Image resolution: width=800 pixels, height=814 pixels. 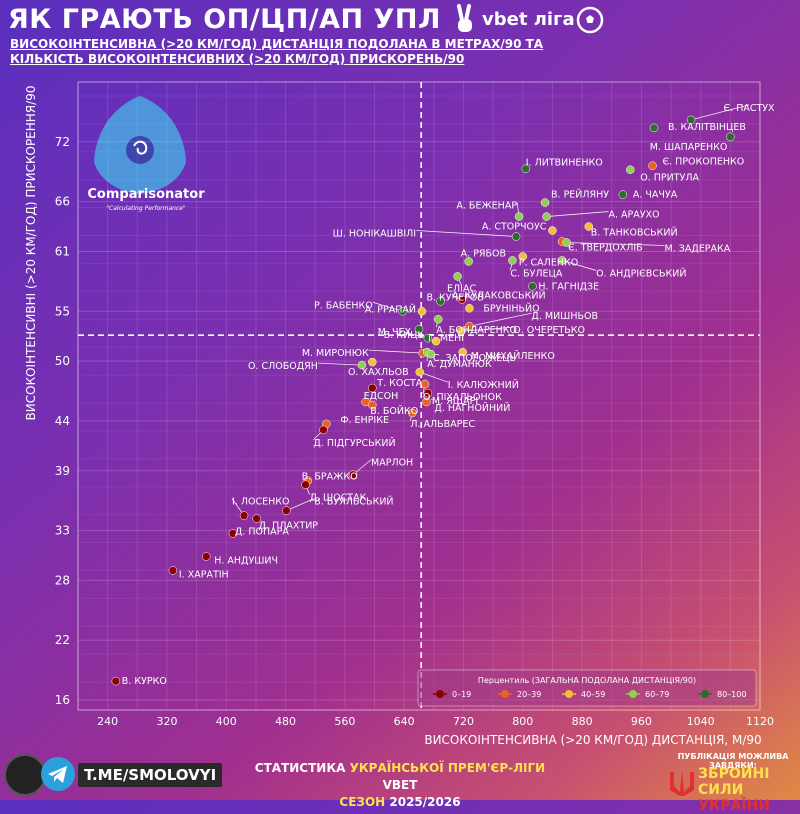 I want to click on footer-stats-suffix: VBET, so click(x=400, y=785).